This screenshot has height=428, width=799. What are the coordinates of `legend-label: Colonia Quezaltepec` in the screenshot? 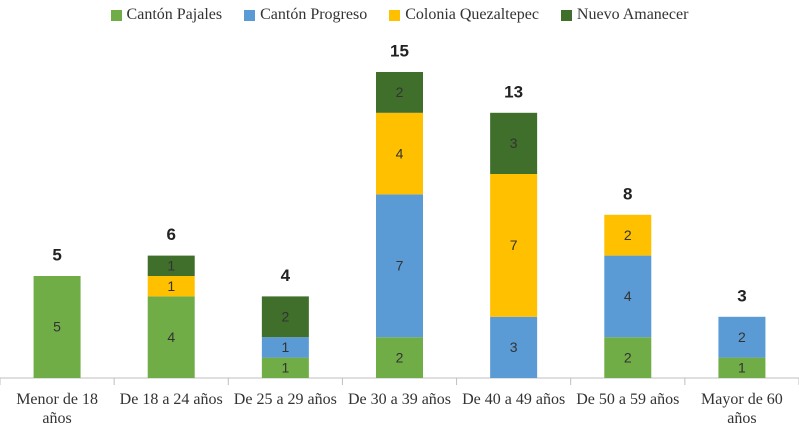 It's located at (472, 14).